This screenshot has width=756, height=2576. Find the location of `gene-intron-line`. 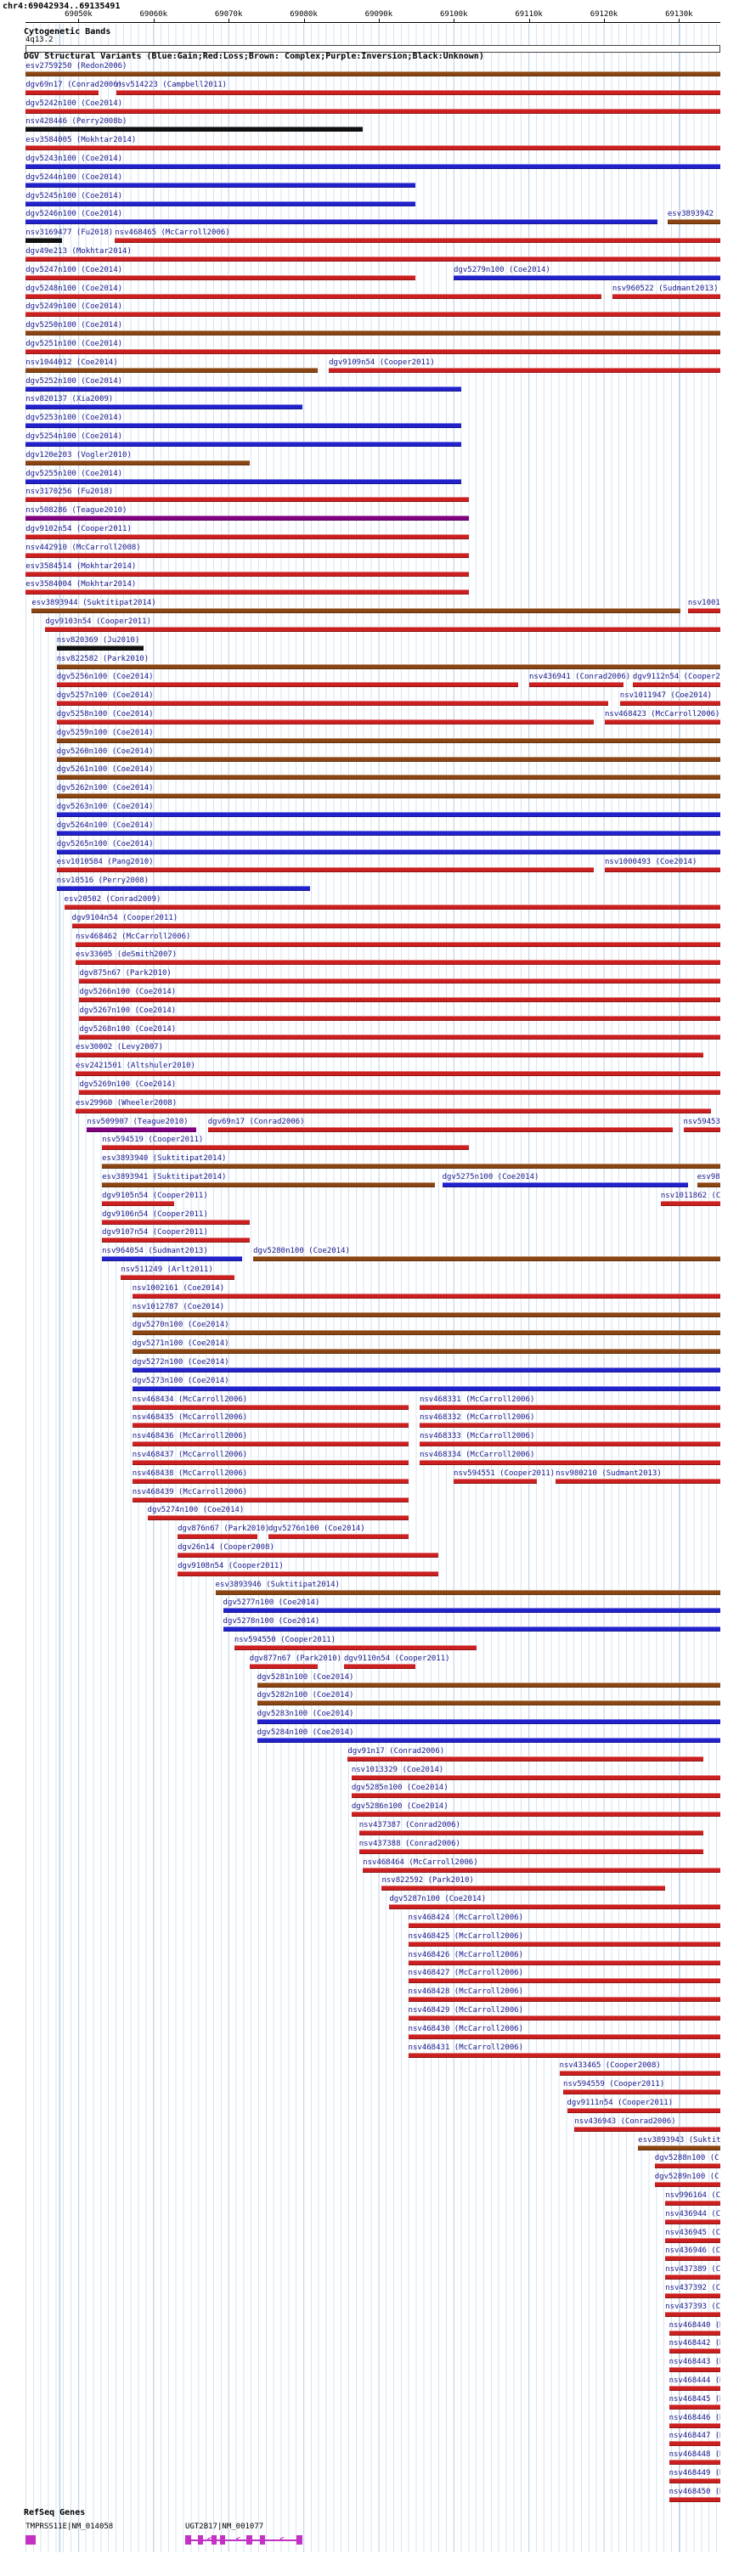

gene-intron-line is located at coordinates (243, 2540).